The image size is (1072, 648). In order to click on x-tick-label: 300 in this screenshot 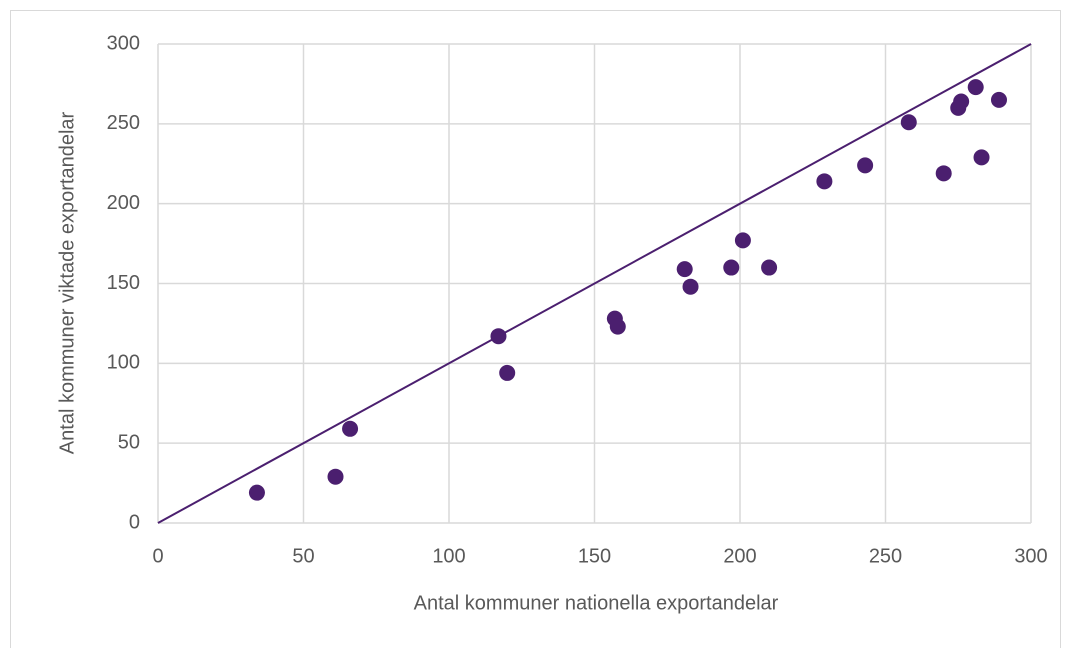, I will do `click(1030, 556)`.